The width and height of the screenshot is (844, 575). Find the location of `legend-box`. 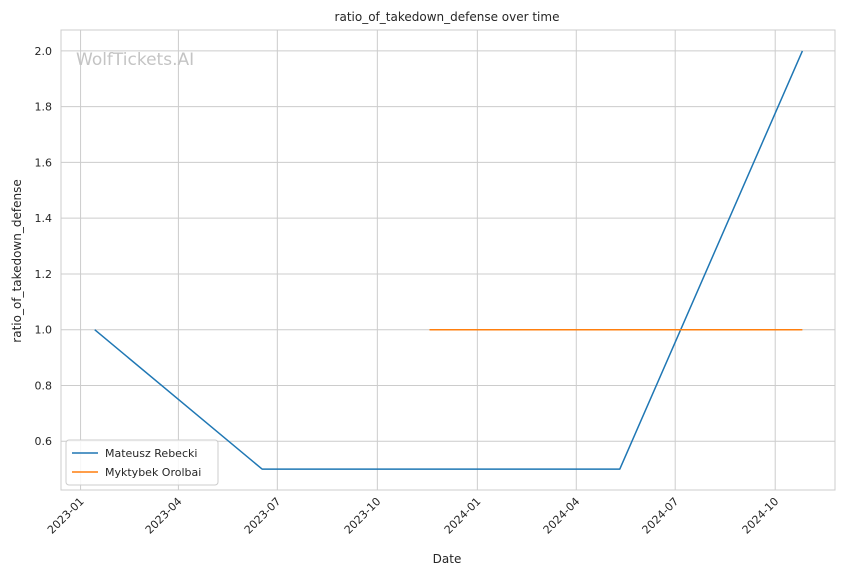

legend-box is located at coordinates (142, 462).